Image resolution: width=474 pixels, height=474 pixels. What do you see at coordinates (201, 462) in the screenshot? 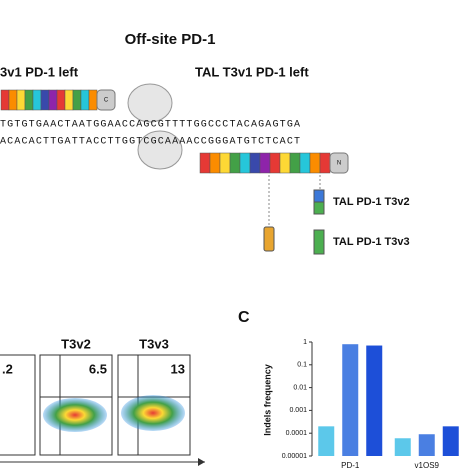
I see `arrow` at bounding box center [201, 462].